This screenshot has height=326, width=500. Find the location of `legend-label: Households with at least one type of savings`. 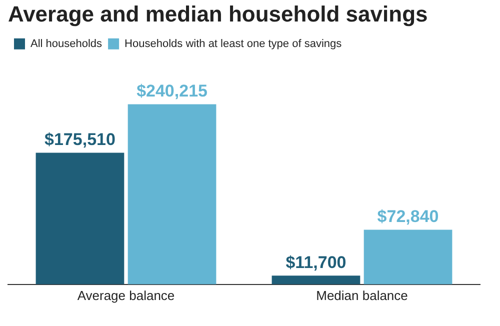

legend-label: Households with at least one type of savings is located at coordinates (233, 44).